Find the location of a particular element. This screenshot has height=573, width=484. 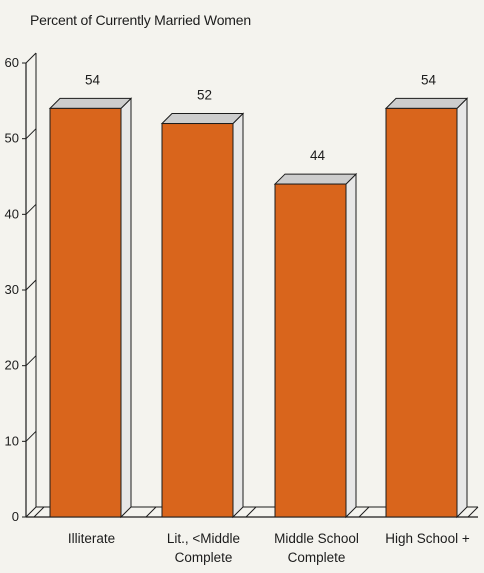

x-tick-label: Illiterate is located at coordinates (91, 538).